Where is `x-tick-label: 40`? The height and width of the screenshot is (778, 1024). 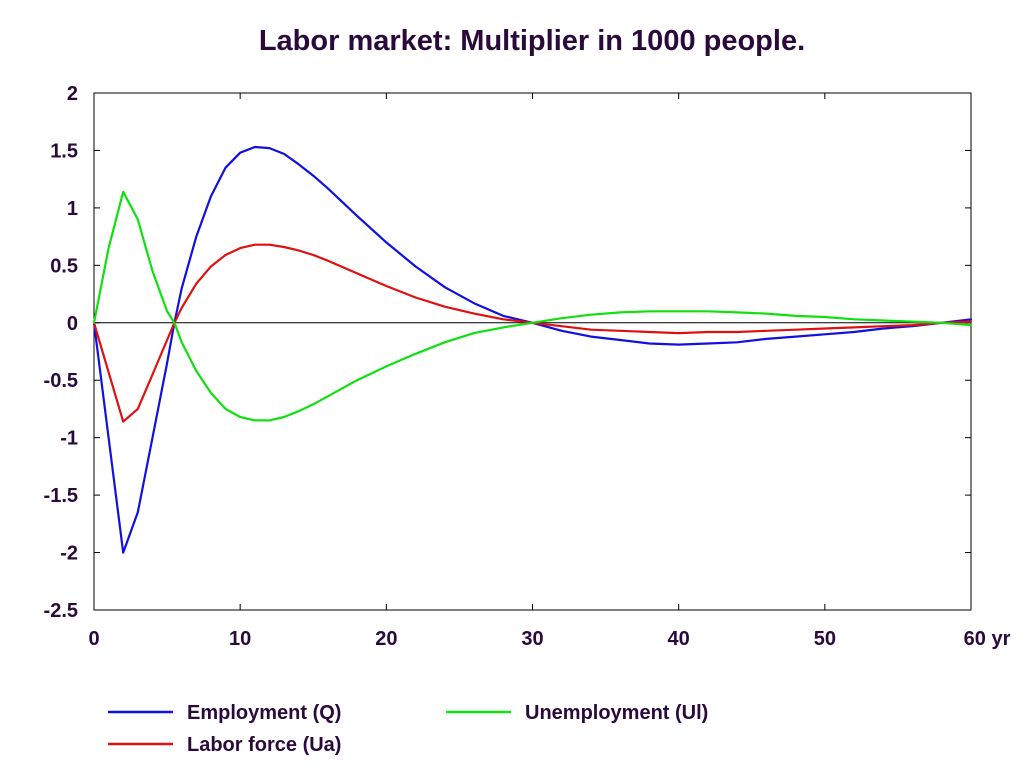
x-tick-label: 40 is located at coordinates (679, 639).